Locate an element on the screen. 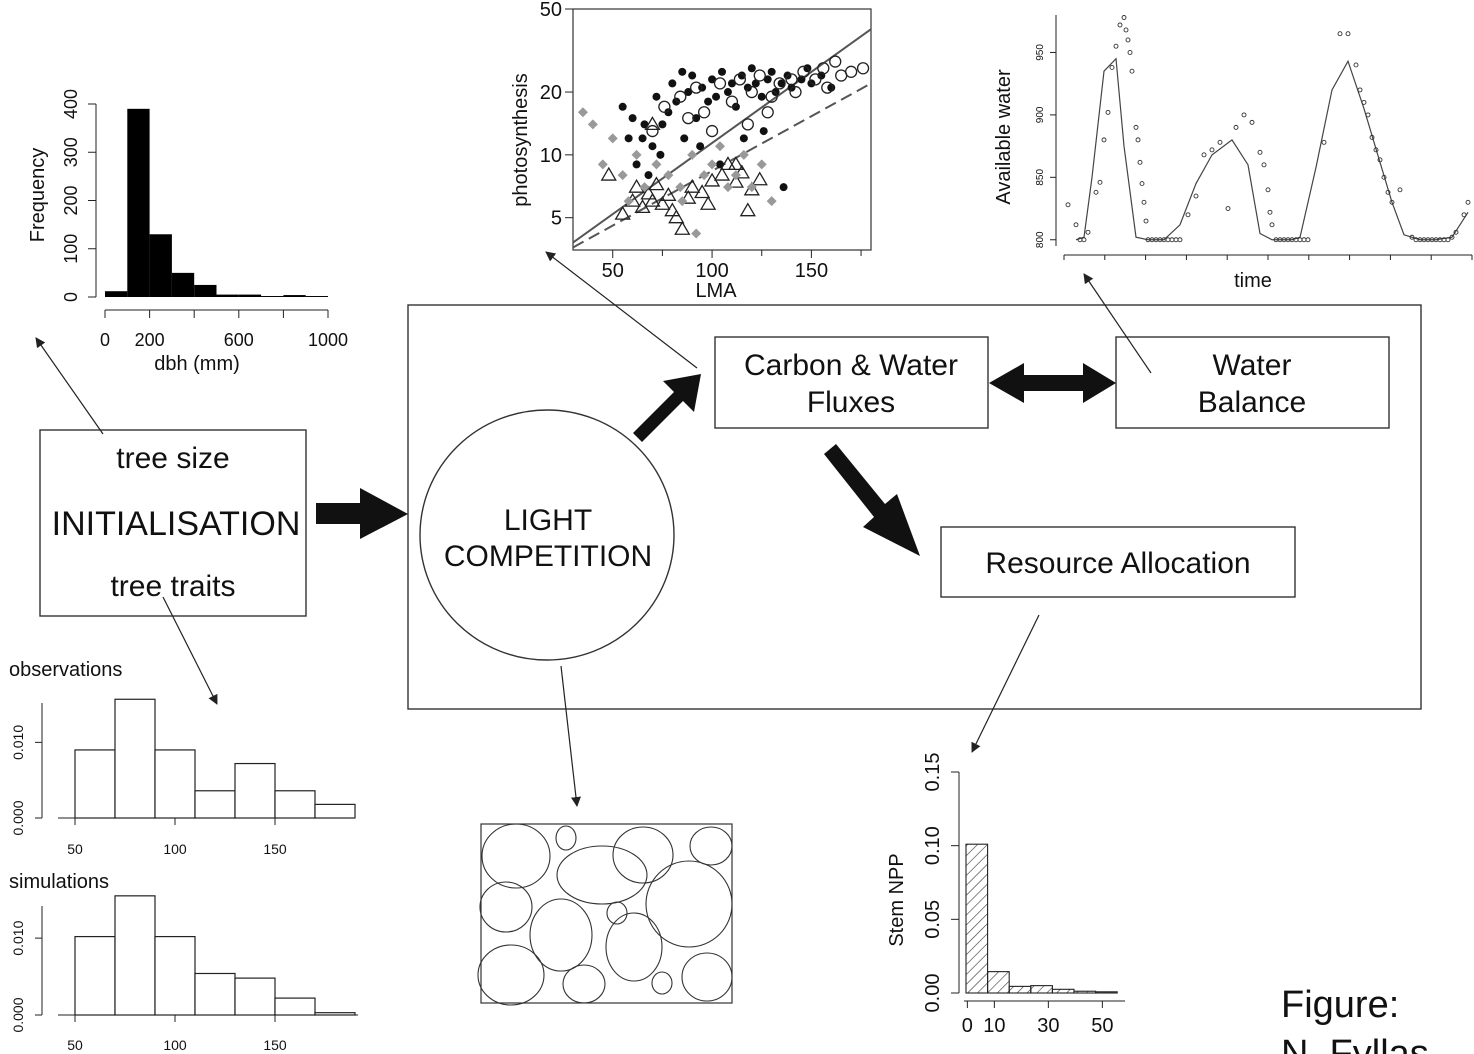  dbh-y-tick-label: 100 is located at coordinates (71, 249).